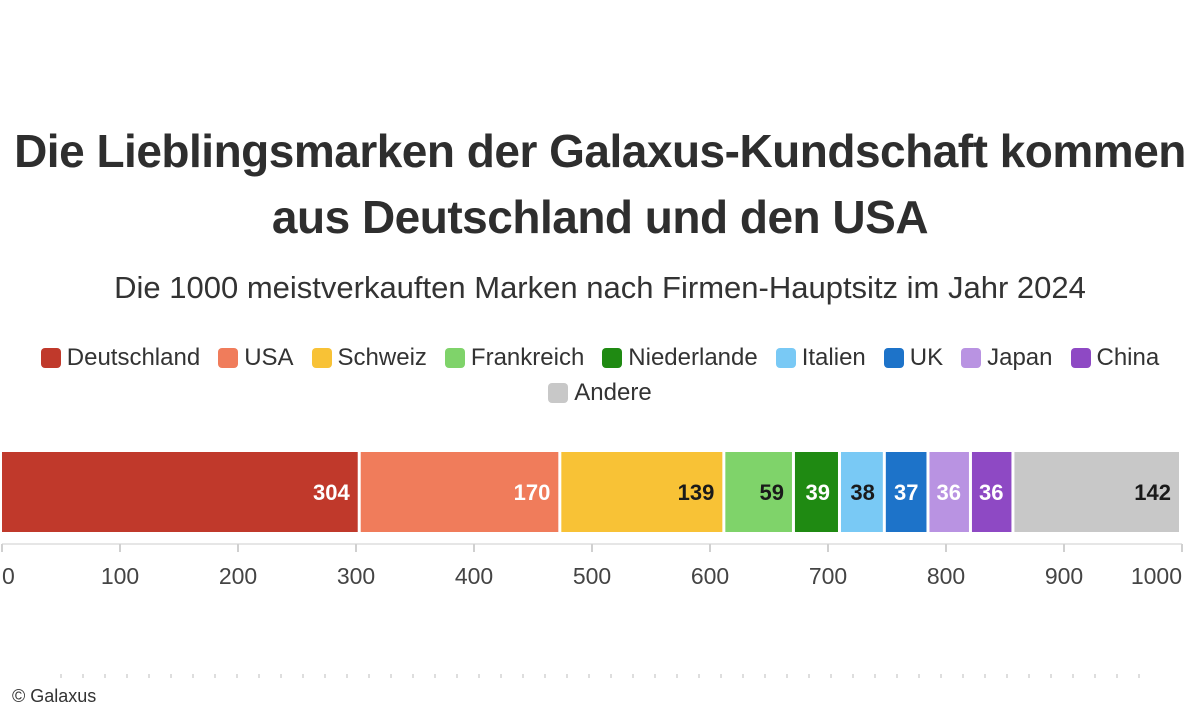  Describe the element at coordinates (613, 392) in the screenshot. I see `legend-label: Andere` at that location.